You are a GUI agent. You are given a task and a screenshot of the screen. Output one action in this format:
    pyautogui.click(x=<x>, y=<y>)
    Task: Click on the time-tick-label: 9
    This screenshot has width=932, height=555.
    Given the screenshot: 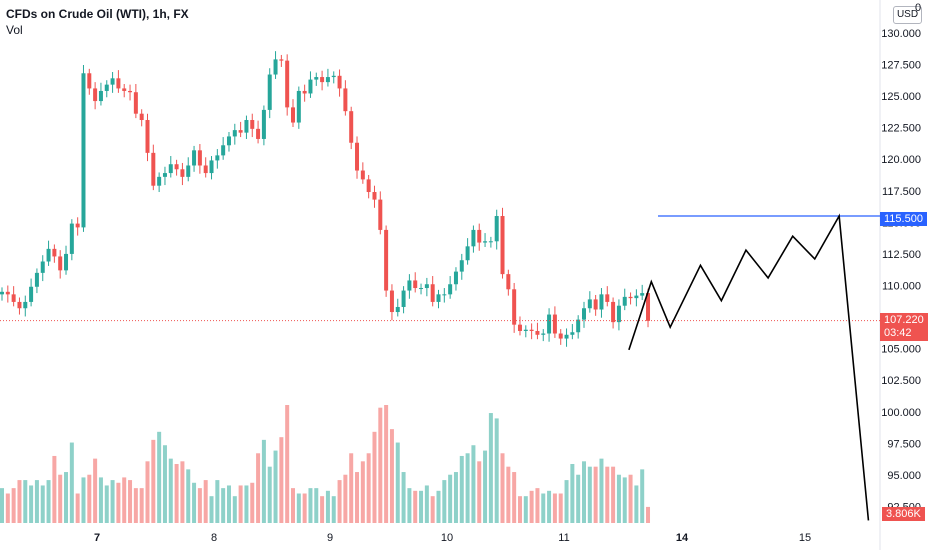 What is the action you would take?
    pyautogui.click(x=330, y=538)
    